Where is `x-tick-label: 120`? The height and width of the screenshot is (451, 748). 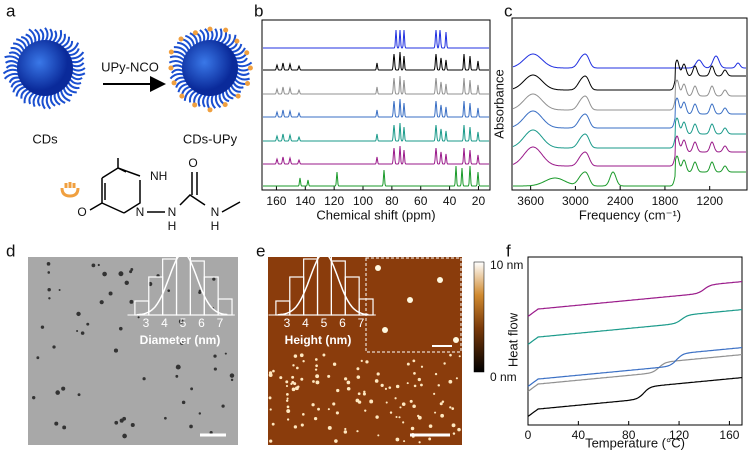 x-tick-label: 120 is located at coordinates (679, 435).